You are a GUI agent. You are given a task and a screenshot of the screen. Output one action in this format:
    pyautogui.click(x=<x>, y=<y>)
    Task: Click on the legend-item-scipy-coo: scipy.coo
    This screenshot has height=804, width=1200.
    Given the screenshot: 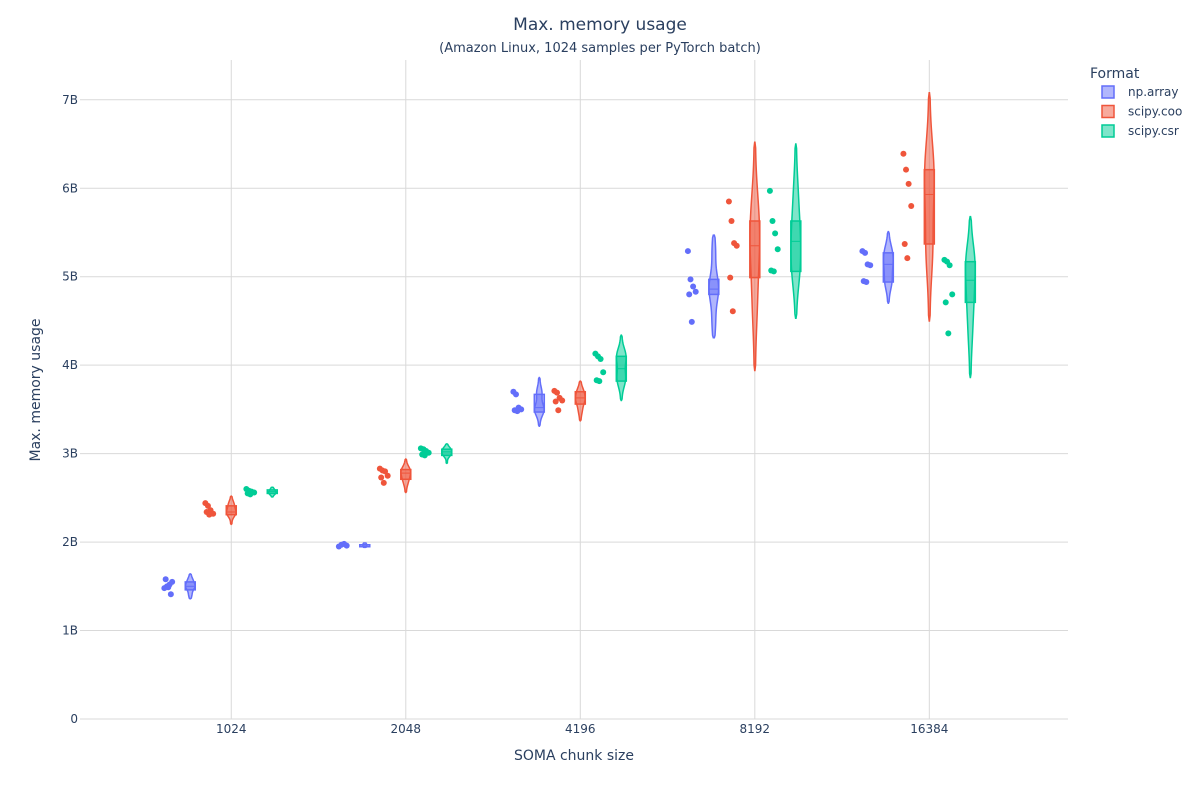 What is the action you would take?
    pyautogui.click(x=1141, y=111)
    